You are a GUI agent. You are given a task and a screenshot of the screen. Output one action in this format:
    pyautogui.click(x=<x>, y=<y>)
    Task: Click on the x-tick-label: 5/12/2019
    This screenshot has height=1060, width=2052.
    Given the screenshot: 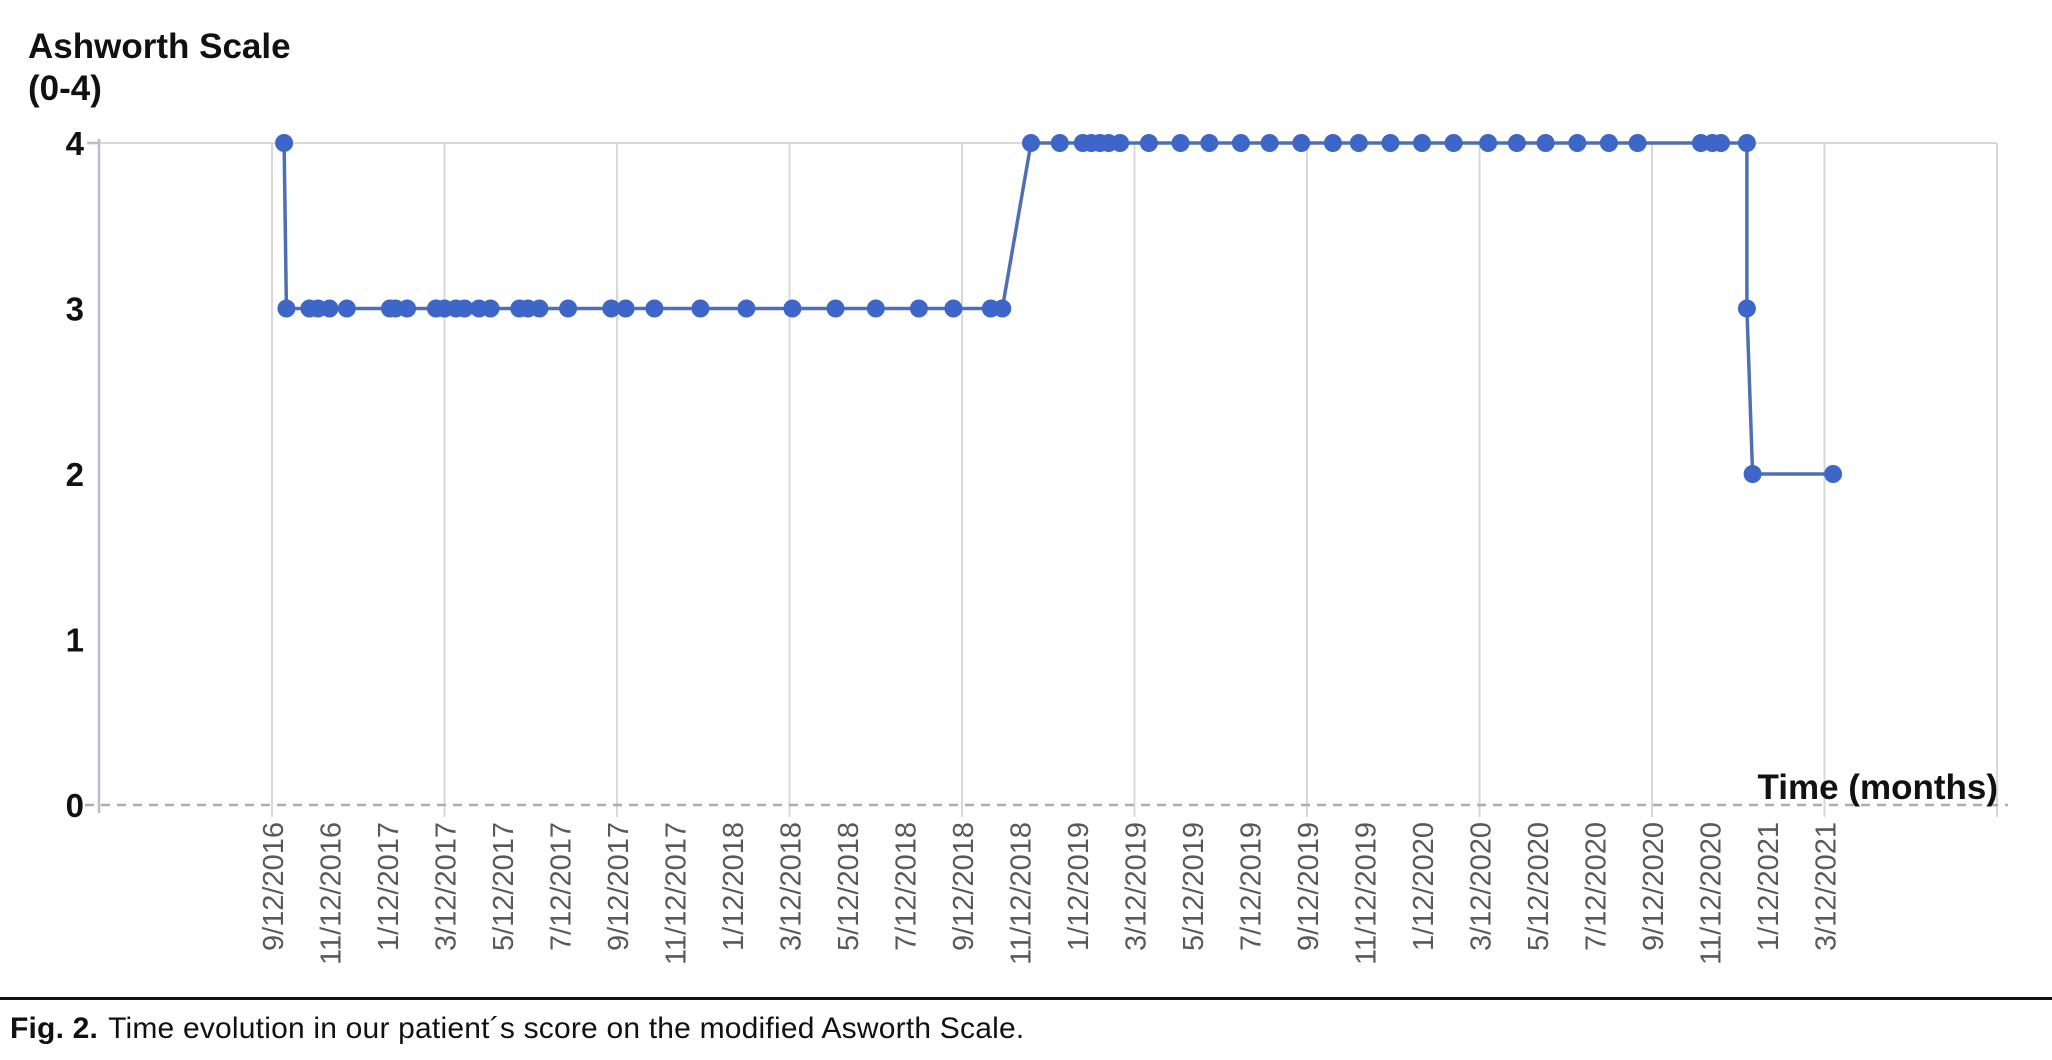 What is the action you would take?
    pyautogui.click(x=1194, y=886)
    